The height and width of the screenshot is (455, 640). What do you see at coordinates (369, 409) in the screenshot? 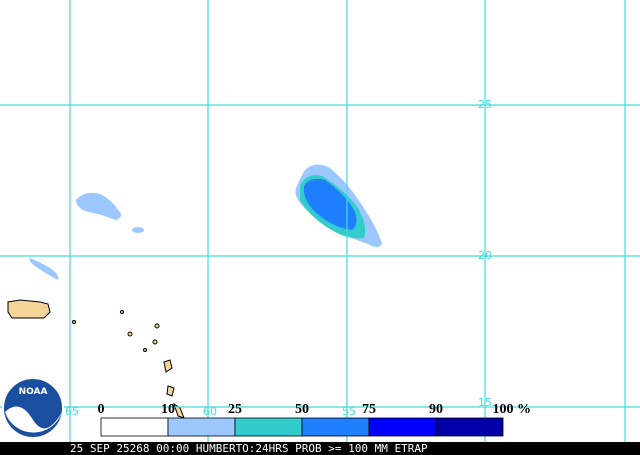
I see `legend-label: 75` at bounding box center [369, 409].